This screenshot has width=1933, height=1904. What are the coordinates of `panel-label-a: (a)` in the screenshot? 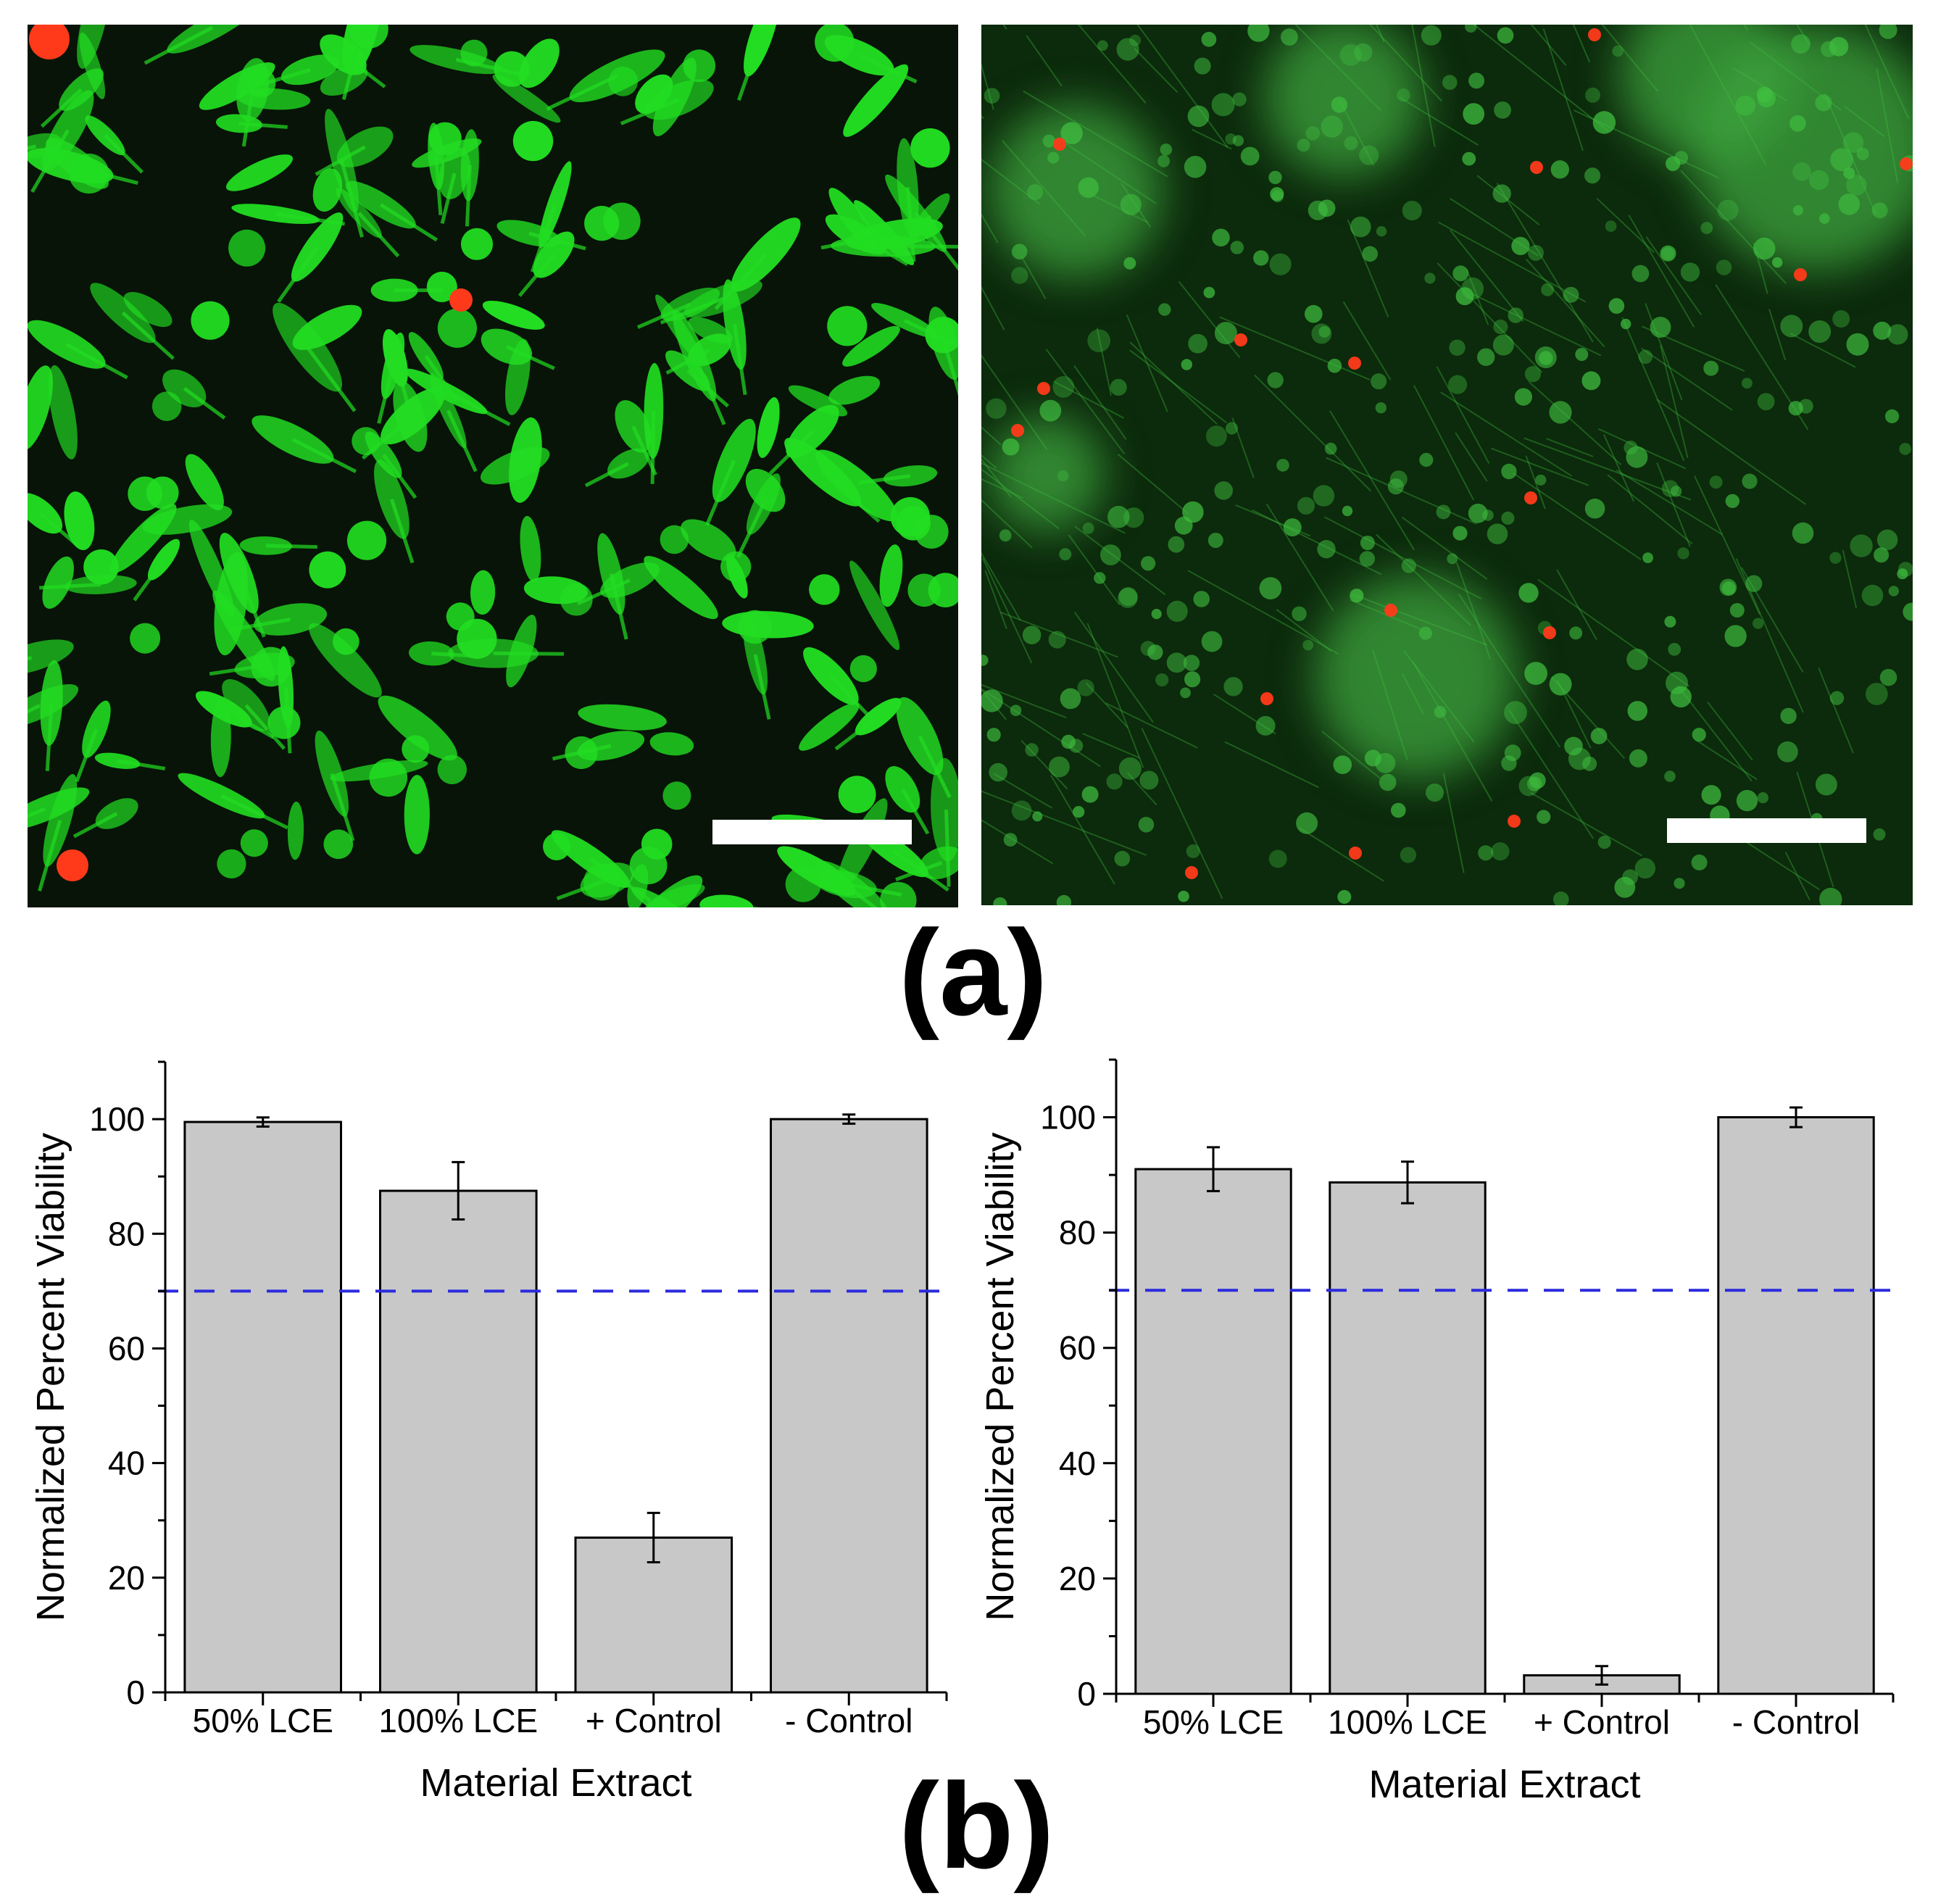 It's located at (974, 973).